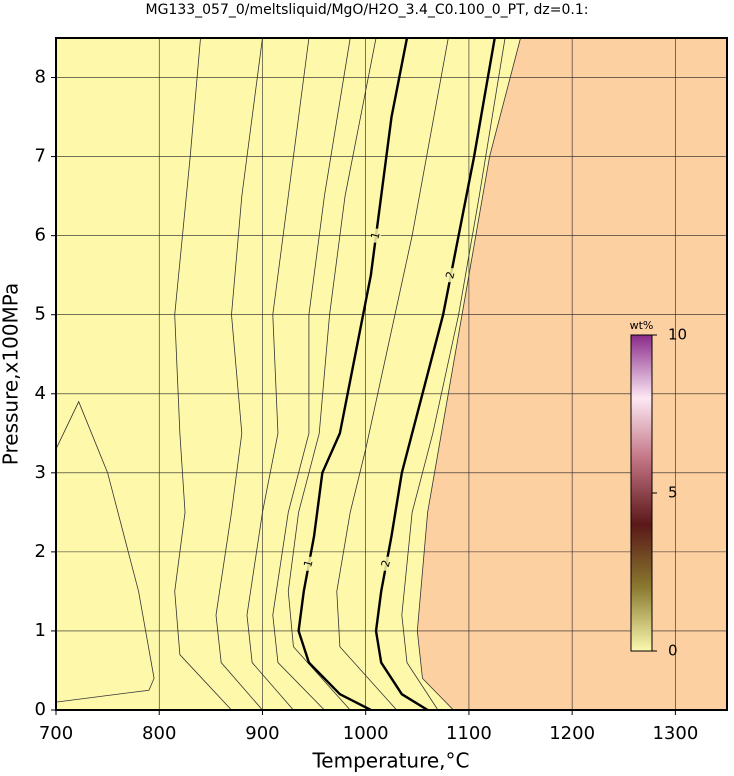 The width and height of the screenshot is (734, 776). Describe the element at coordinates (40, 630) in the screenshot. I see `y-tick-label: 1` at that location.